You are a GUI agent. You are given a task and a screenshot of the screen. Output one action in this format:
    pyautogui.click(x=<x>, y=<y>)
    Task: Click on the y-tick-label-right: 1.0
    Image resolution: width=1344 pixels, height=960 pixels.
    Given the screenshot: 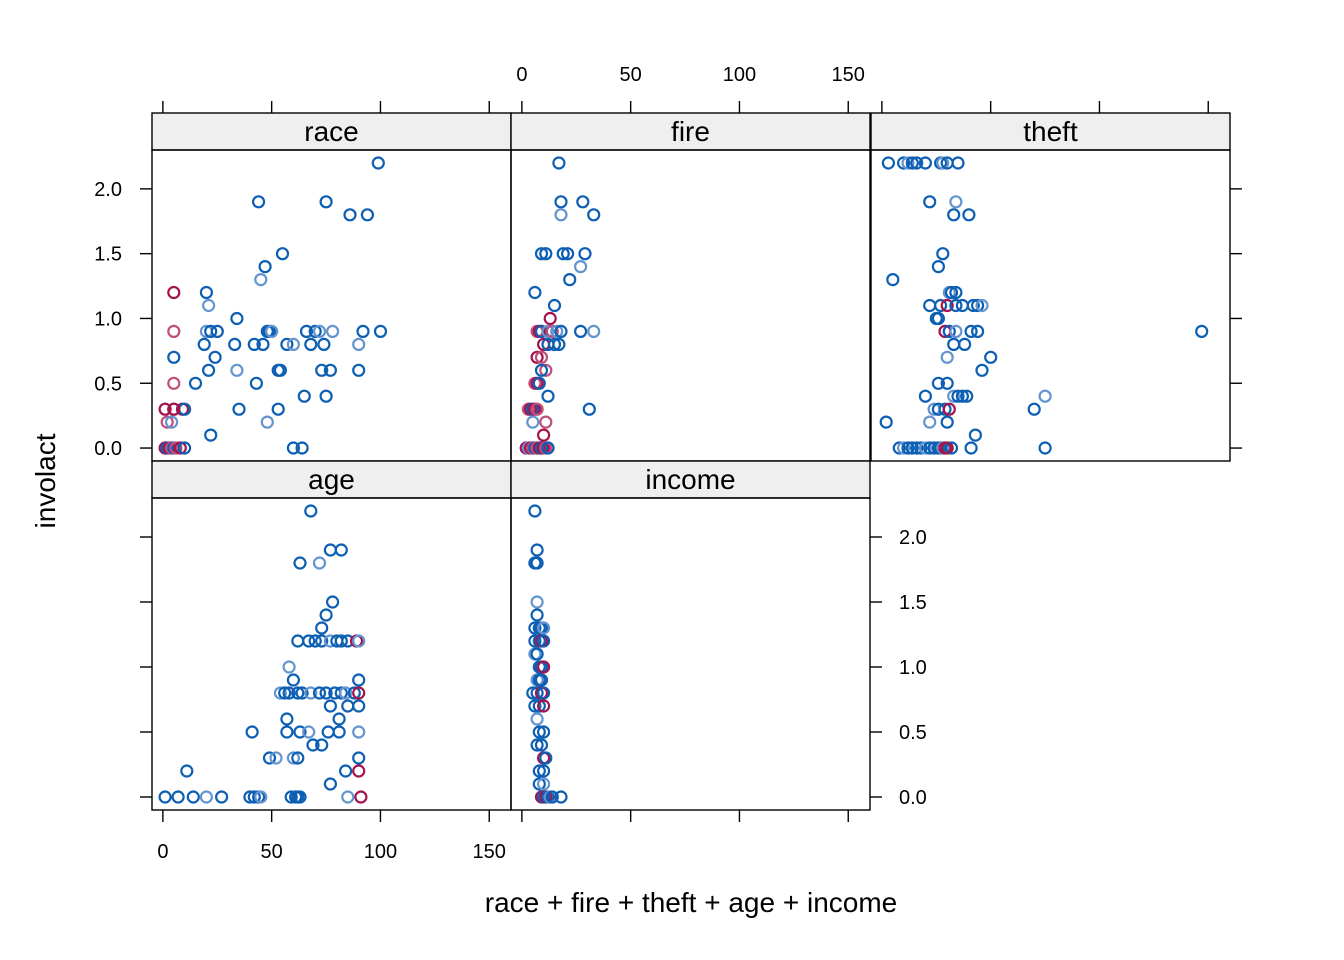 What is the action you would take?
    pyautogui.click(x=913, y=668)
    